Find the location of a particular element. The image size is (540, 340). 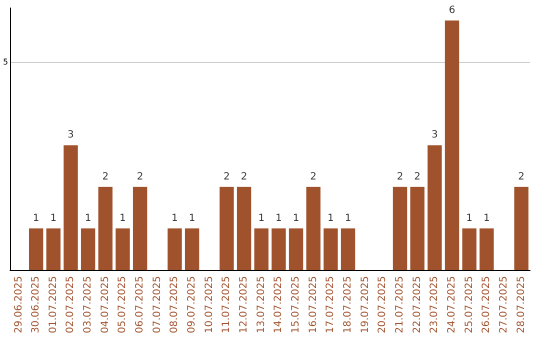

x-tick-label: 16.07.2025 is located at coordinates (313, 305).